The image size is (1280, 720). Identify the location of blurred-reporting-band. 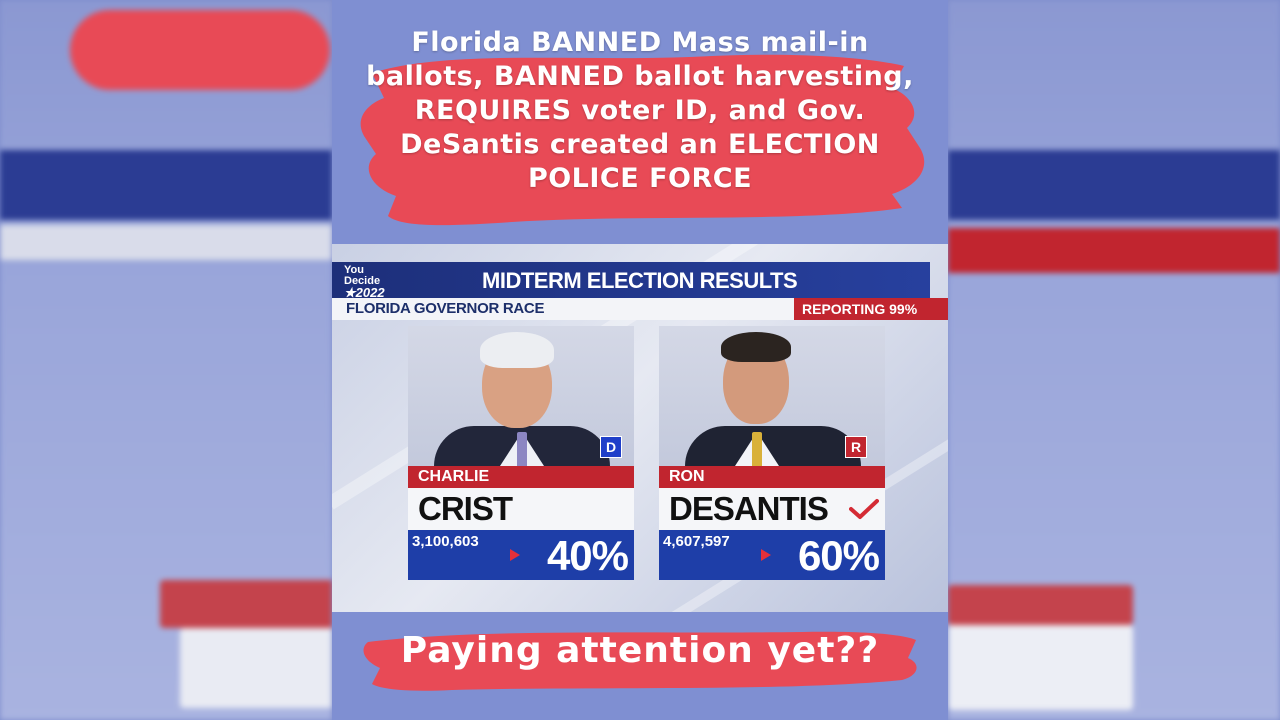
(1114, 250).